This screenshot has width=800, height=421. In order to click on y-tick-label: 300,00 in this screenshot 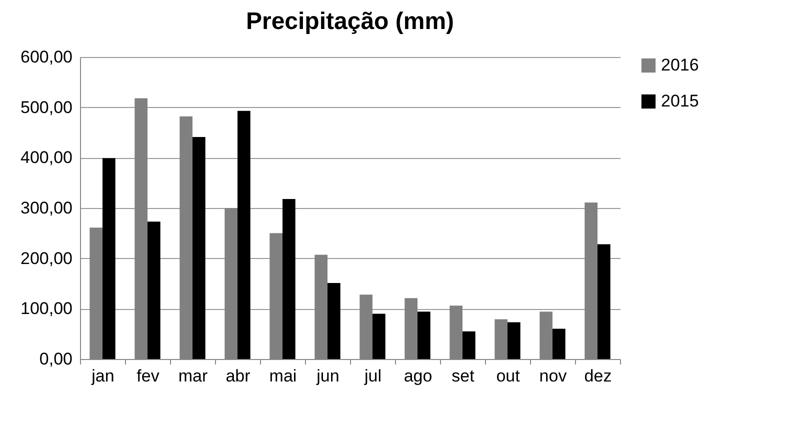, I will do `click(46, 208)`.